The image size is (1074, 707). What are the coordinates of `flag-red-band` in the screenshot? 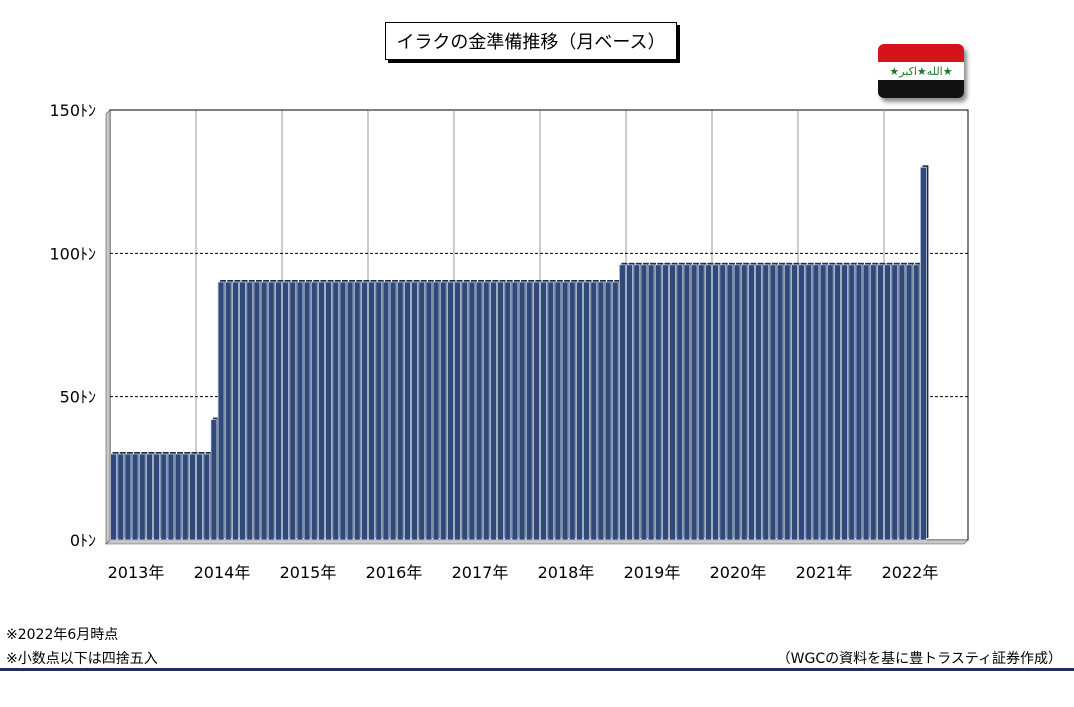 It's located at (921, 53).